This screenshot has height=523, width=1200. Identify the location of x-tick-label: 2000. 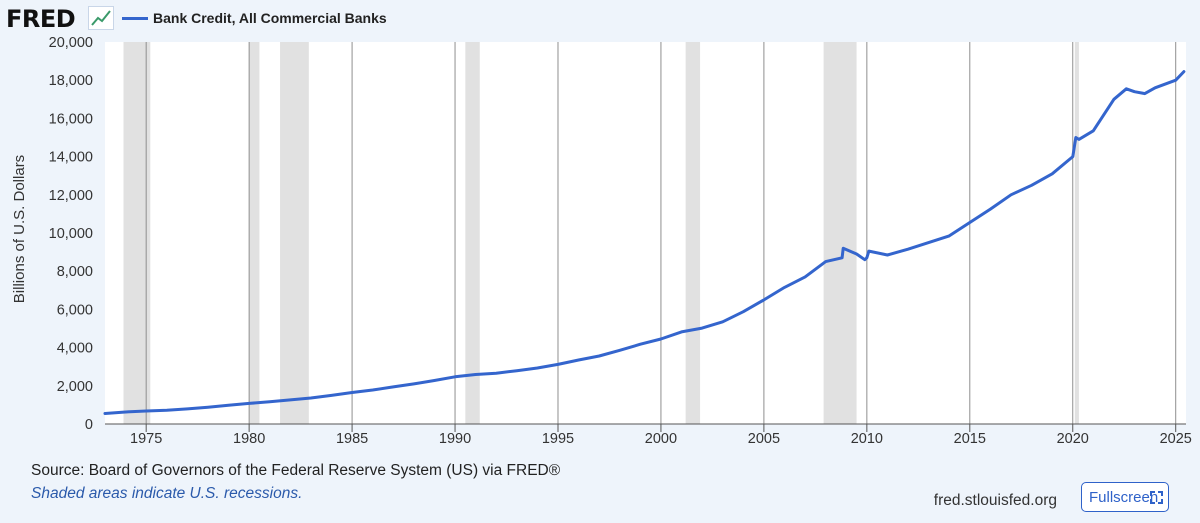
(661, 439).